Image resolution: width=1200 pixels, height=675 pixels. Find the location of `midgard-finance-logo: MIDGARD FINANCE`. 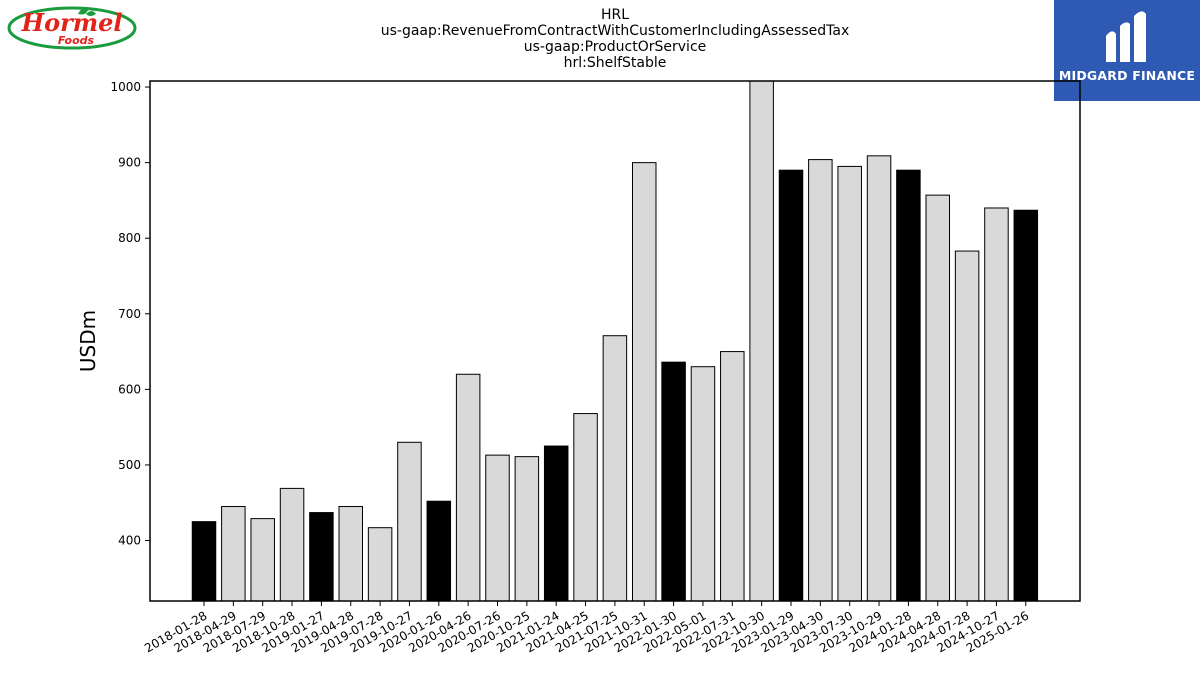

midgard-finance-logo: MIDGARD FINANCE is located at coordinates (1127, 50).